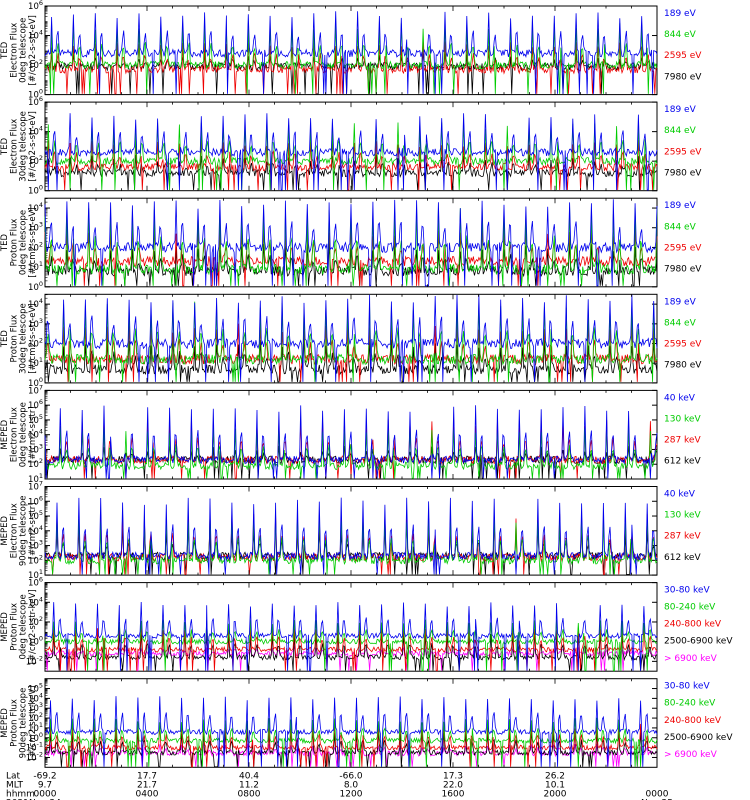  What do you see at coordinates (45, 785) in the screenshot?
I see `x-tick-label: 9.7` at bounding box center [45, 785].